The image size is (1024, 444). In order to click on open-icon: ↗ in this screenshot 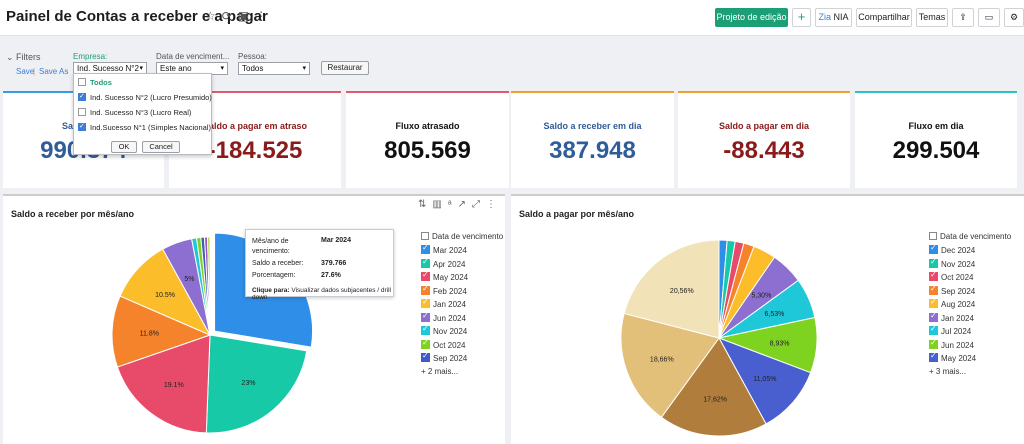, I will do `click(461, 204)`.